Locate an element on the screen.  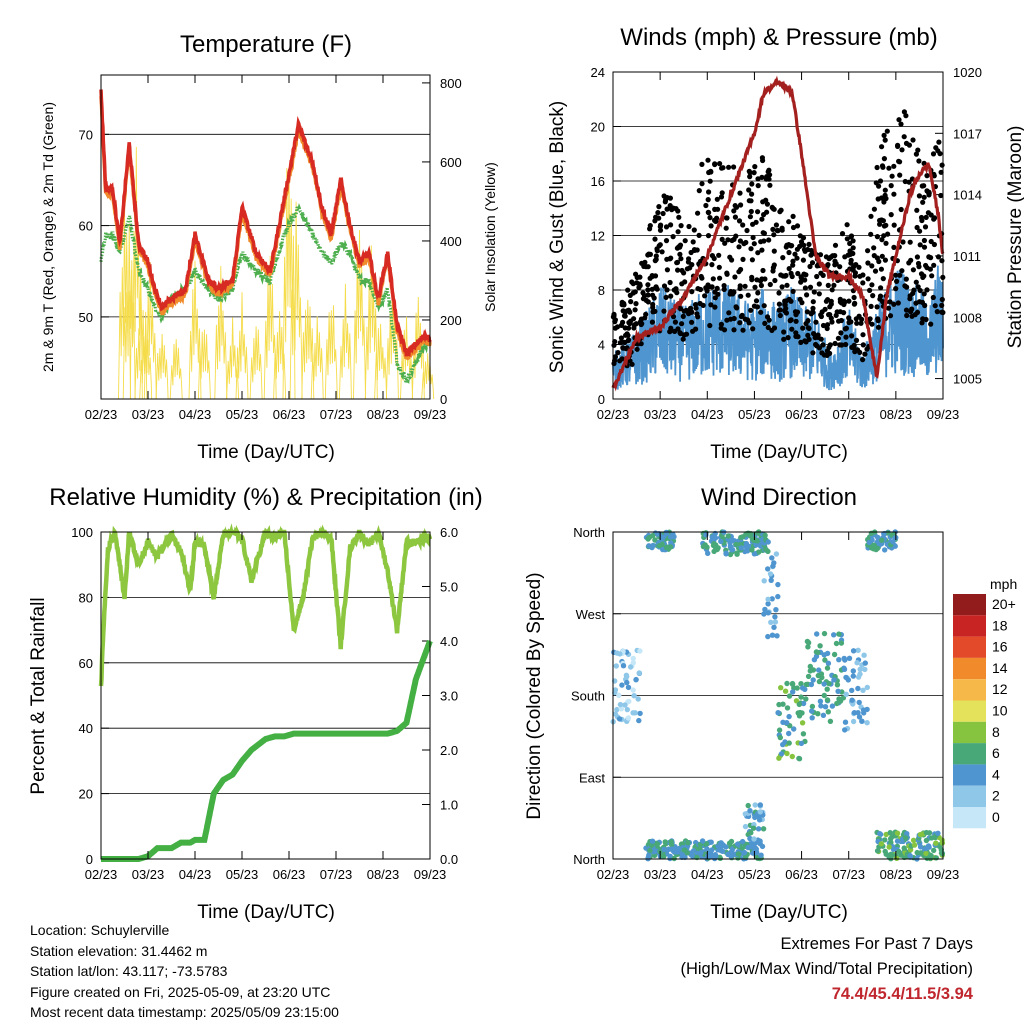
y2-tick-label: 1020 is located at coordinates (967, 72).